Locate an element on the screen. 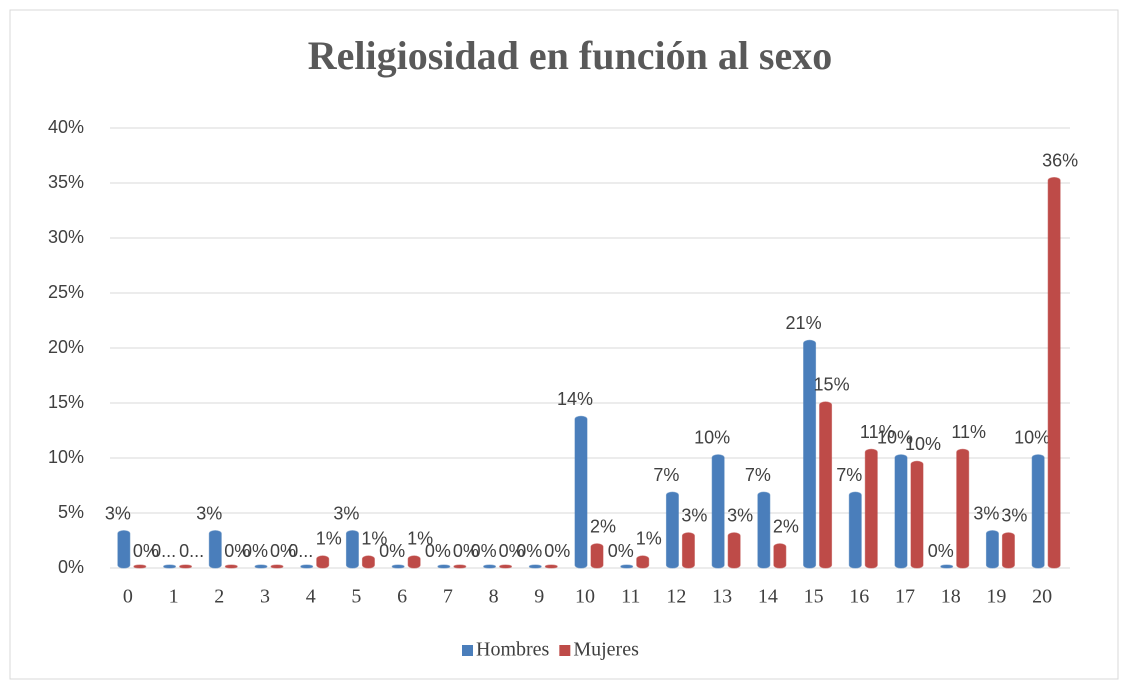 This screenshot has width=1128, height=680. x-tick-label: 9 is located at coordinates (539, 597).